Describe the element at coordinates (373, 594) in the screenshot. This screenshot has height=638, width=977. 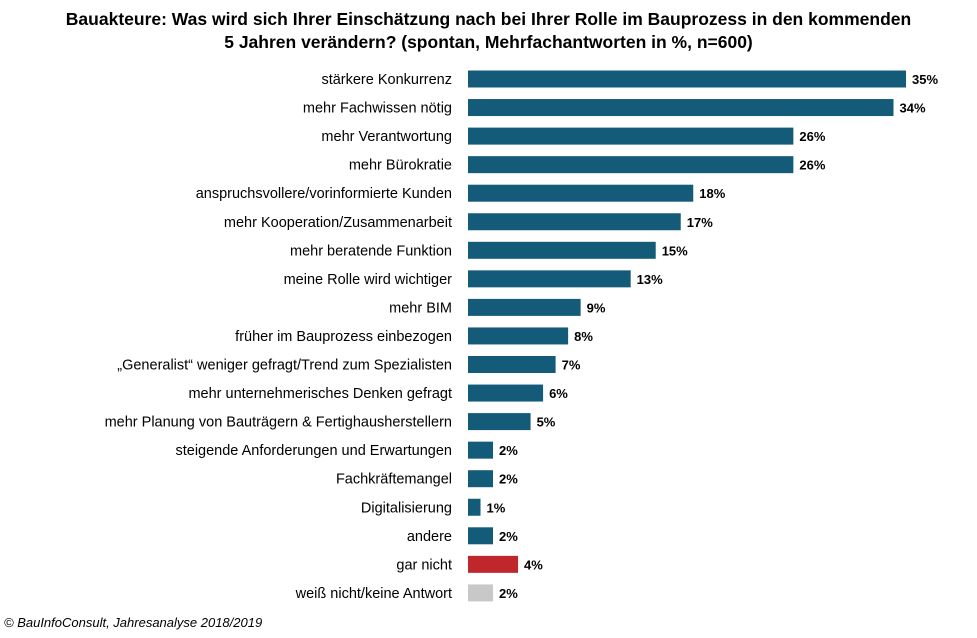
I see `category-label: weiß nicht/keine Antwort` at that location.